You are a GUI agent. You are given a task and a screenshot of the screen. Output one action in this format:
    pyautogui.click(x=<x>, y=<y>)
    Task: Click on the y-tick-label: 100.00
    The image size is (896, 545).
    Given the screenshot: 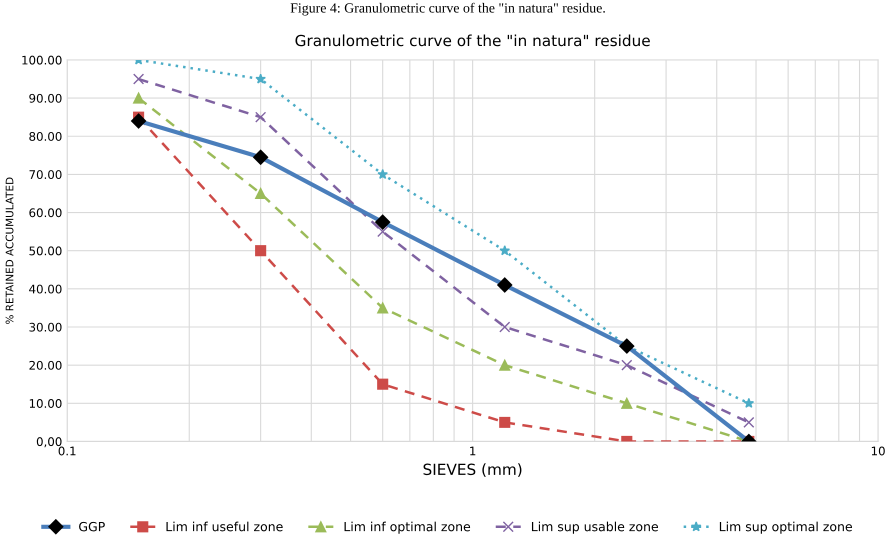 What is the action you would take?
    pyautogui.click(x=42, y=60)
    